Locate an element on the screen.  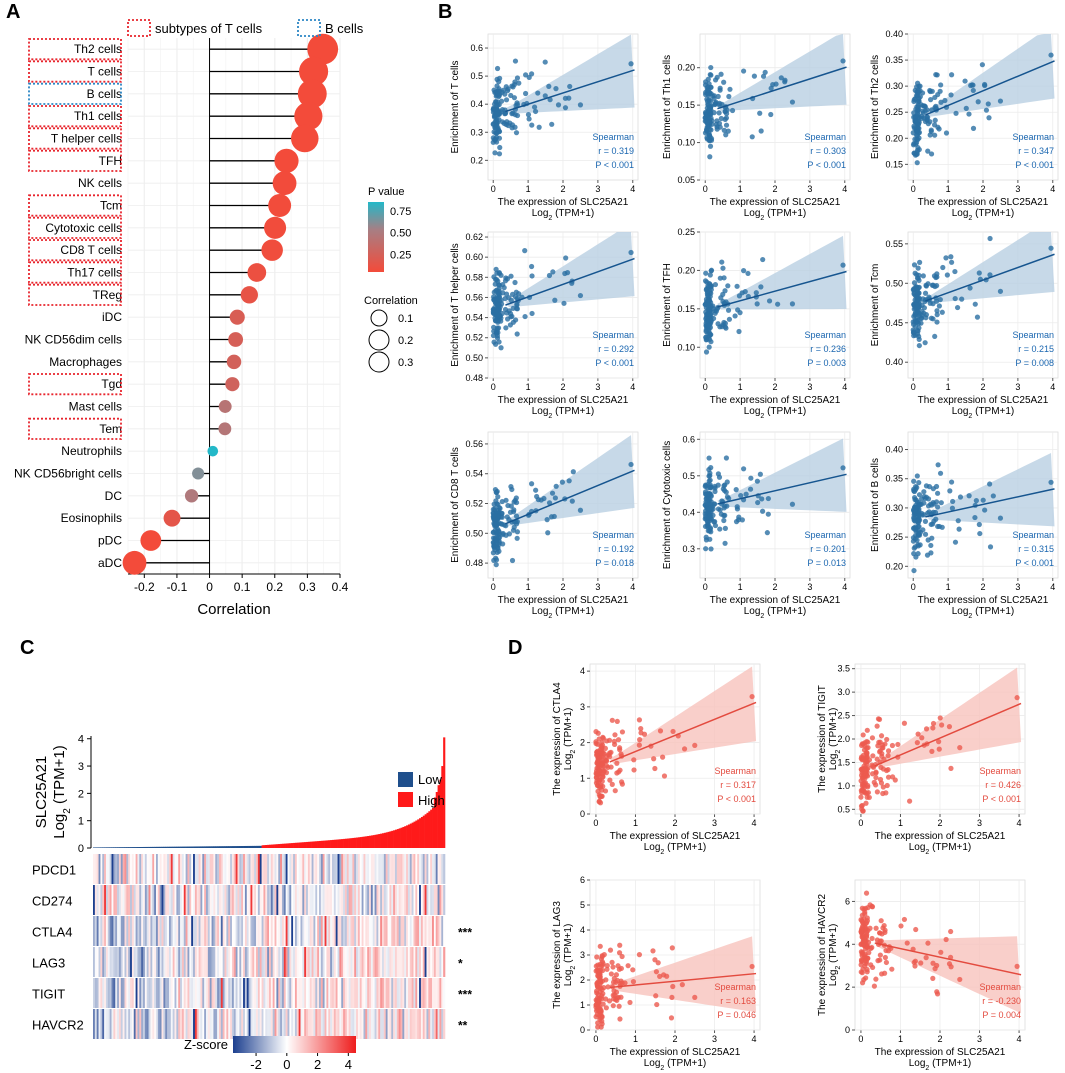
x-tick-label: 0.3 is located at coordinates (307, 587).